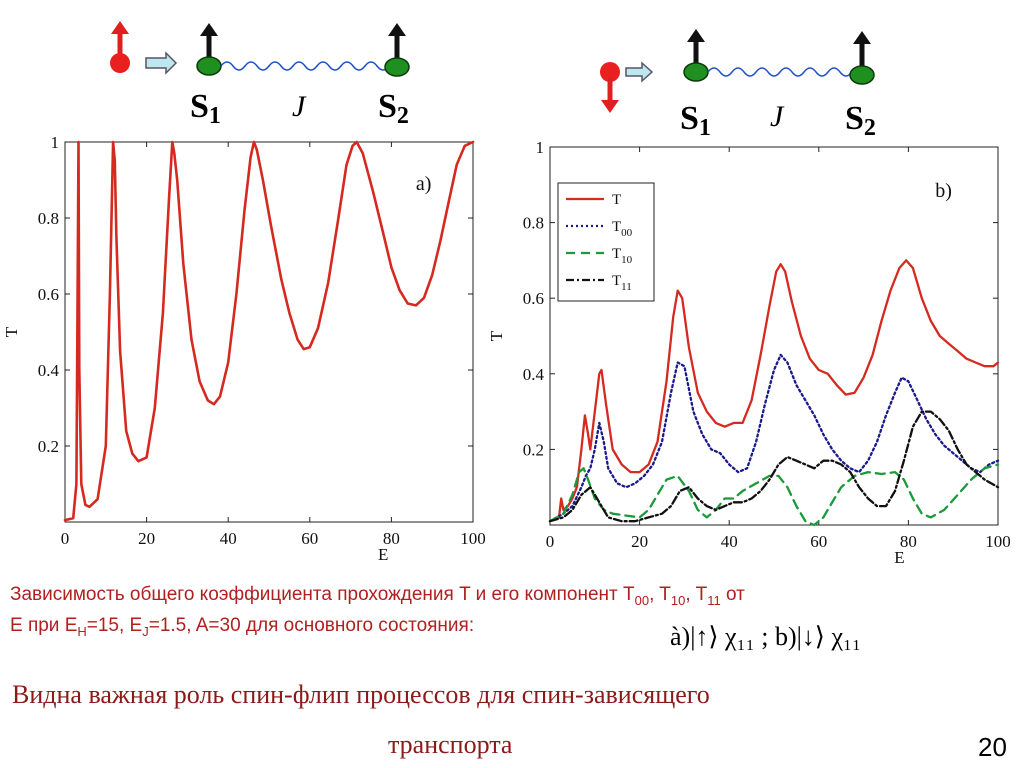 The height and width of the screenshot is (768, 1024). I want to click on conclusion-line-2: транспорта, so click(450, 744).